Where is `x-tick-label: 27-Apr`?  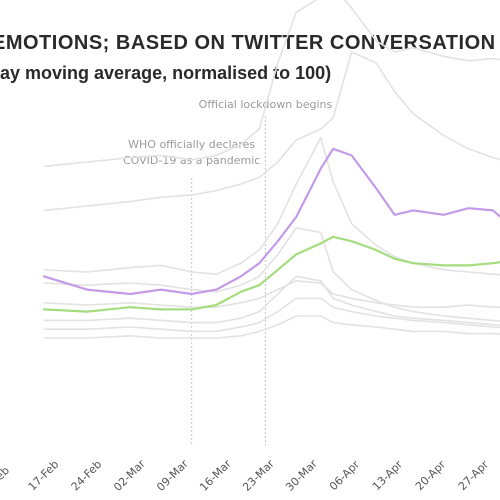
x-tick-label: 27-Apr is located at coordinates (474, 476).